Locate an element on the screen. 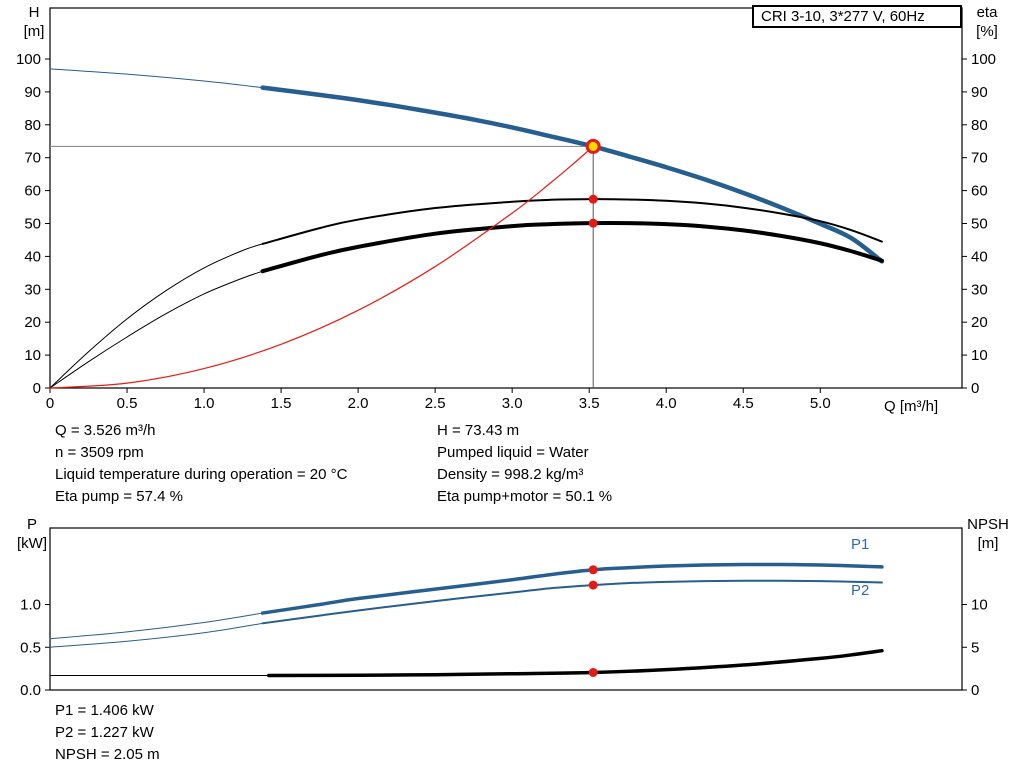 This screenshot has height=781, width=1024. x-tick-label: 0.5 is located at coordinates (127, 403).